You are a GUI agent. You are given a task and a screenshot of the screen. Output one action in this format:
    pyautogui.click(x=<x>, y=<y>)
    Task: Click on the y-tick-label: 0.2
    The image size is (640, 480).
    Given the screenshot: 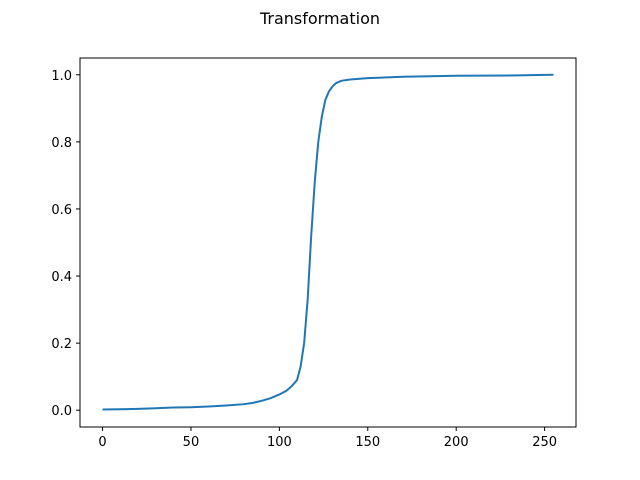 What is the action you would take?
    pyautogui.click(x=61, y=344)
    